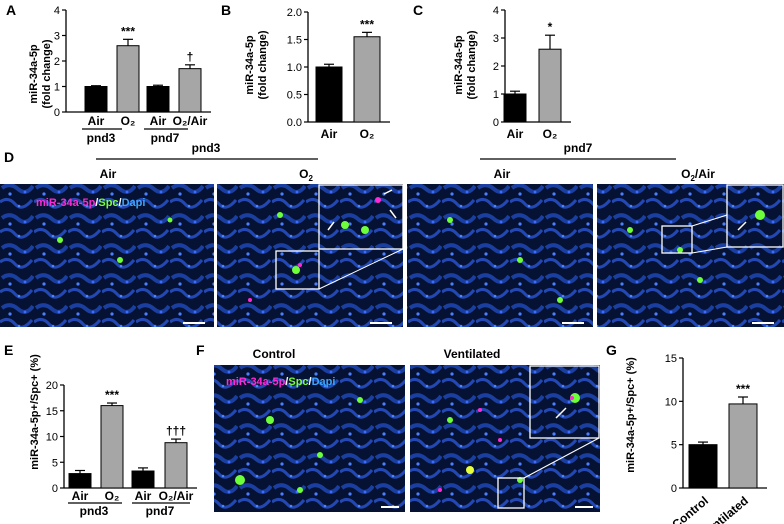 The width and height of the screenshot is (784, 524). I want to click on legend-d-dapi: Dapi, so click(134, 203).